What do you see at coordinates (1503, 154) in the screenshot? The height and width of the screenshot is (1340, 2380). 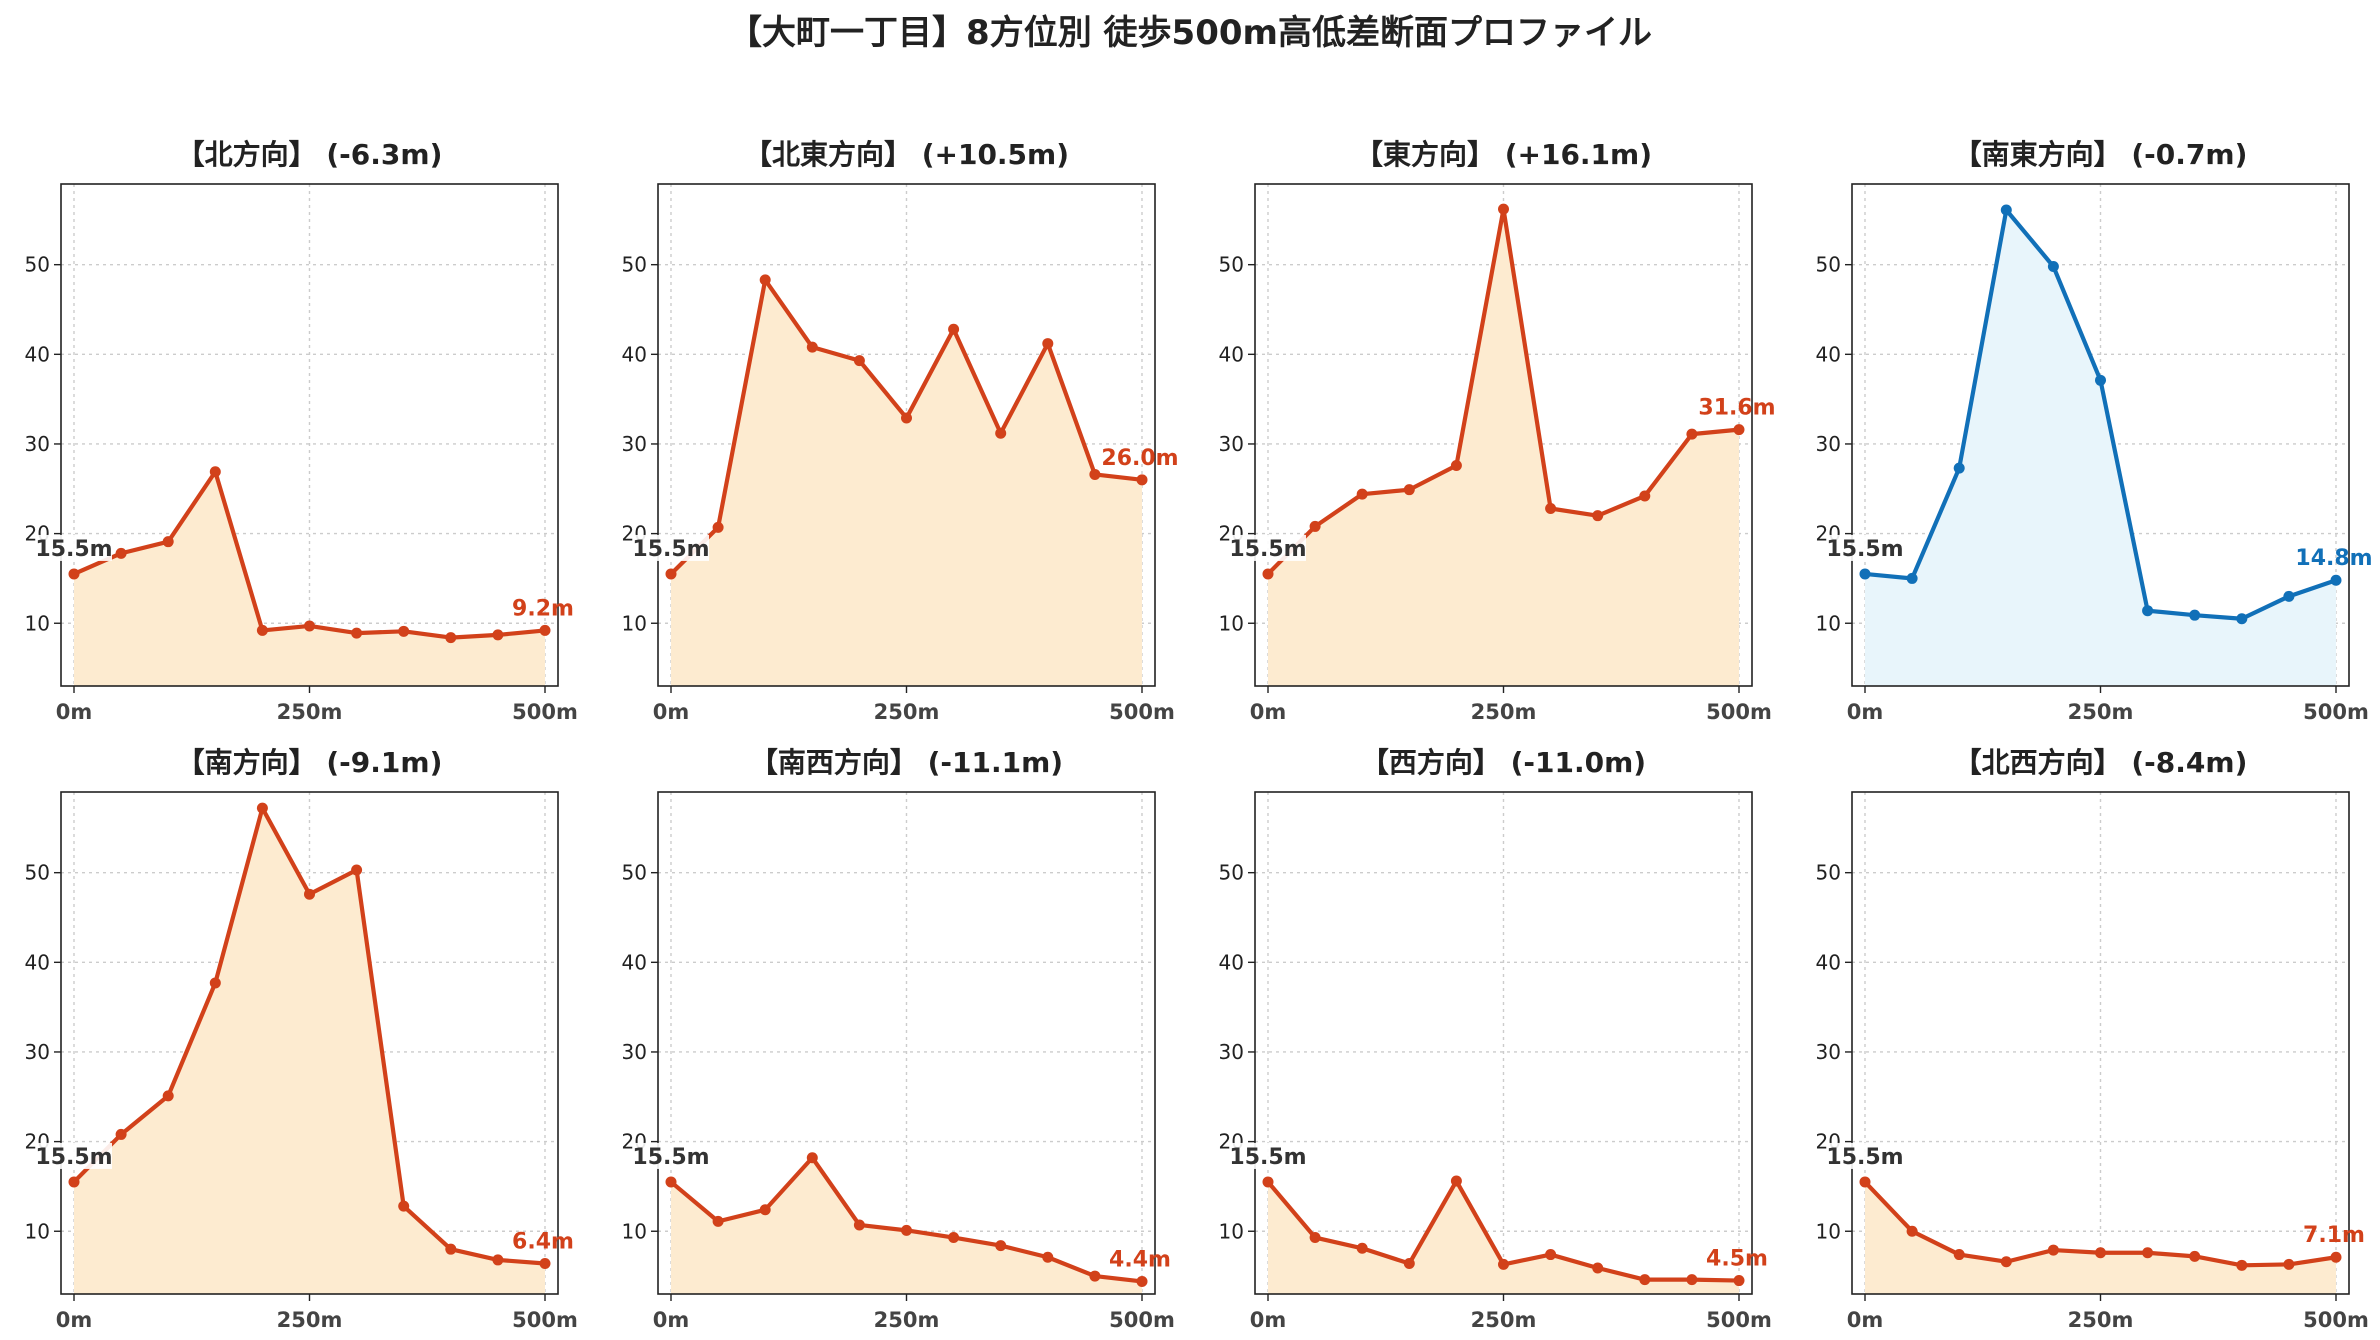 I see `panel-title: 【東方向】 (+16.1m)` at bounding box center [1503, 154].